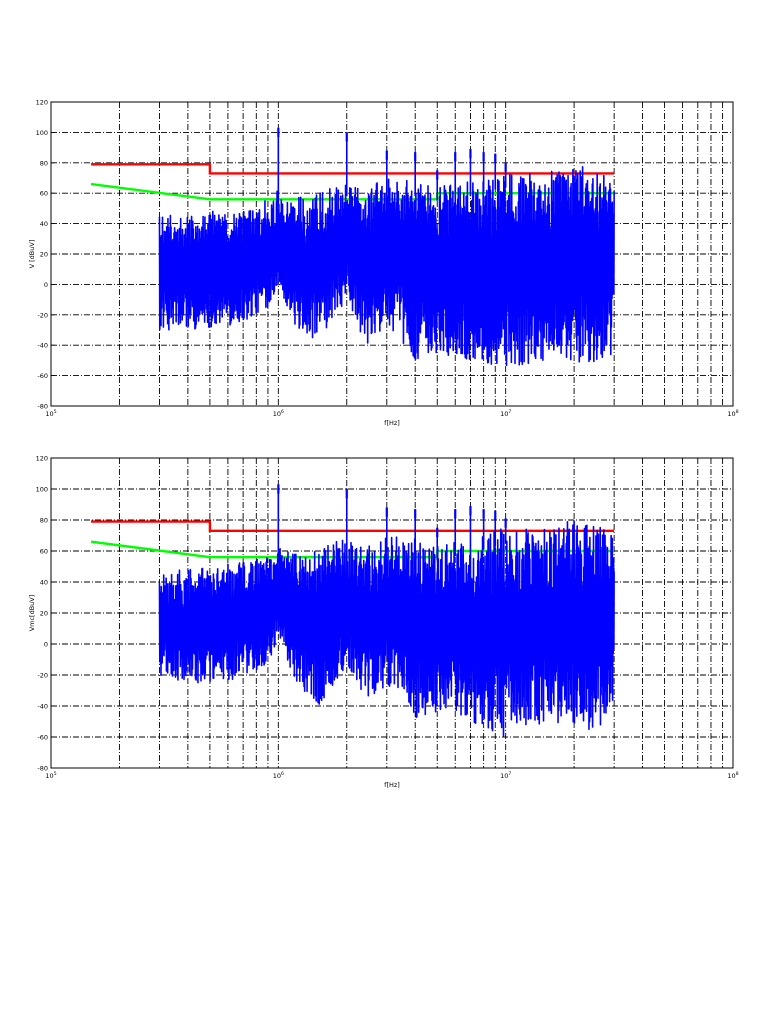 Image resolution: width=768 pixels, height=1024 pixels. I want to click on y-axis-label: V [dBuV], so click(32, 254).